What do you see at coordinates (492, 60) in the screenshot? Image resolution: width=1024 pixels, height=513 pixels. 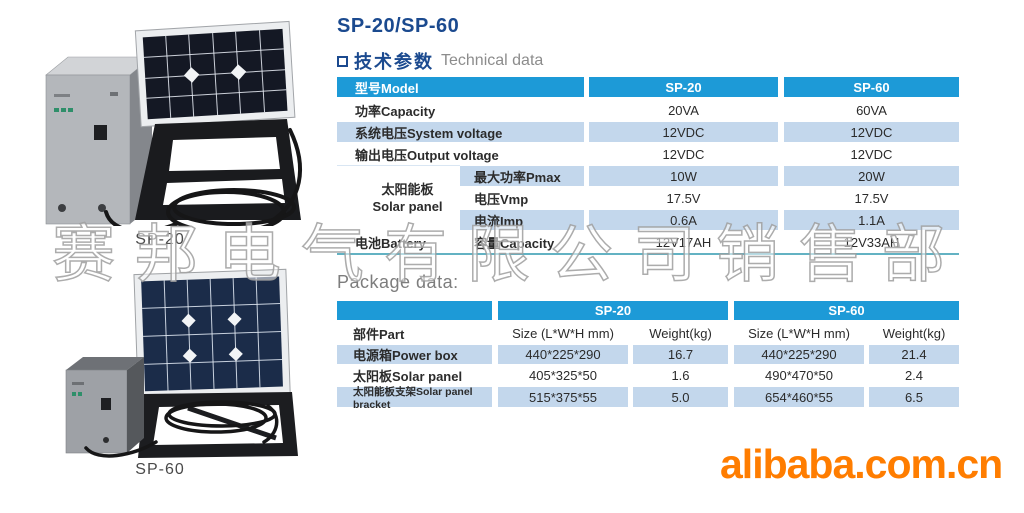 I see `technical-data-heading-en: Technical data` at bounding box center [492, 60].